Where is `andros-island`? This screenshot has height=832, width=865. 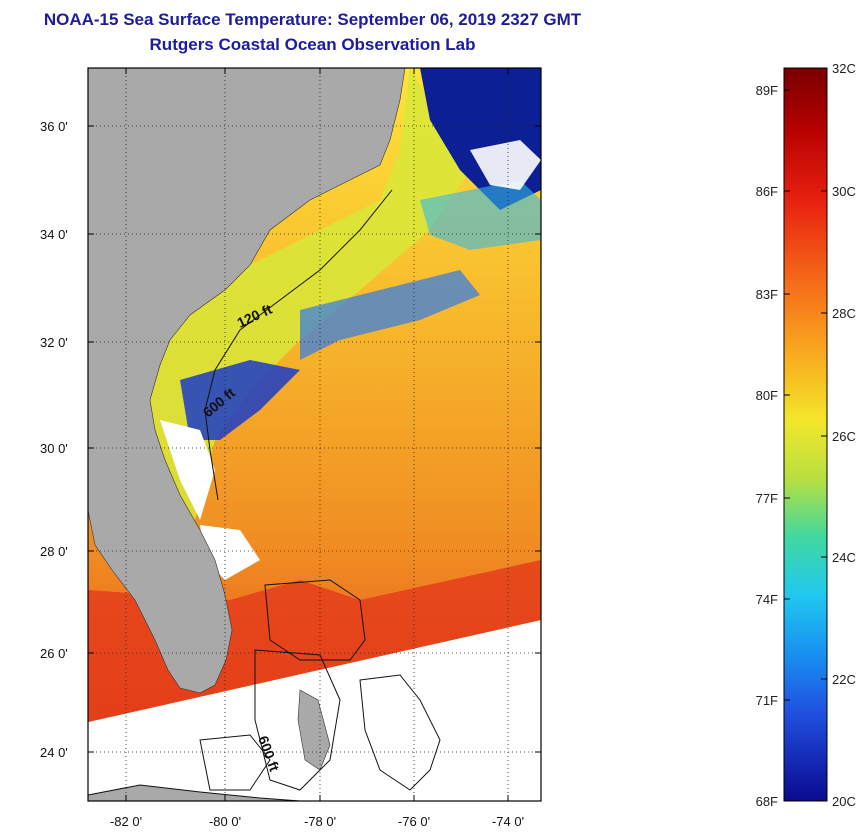
andros-island is located at coordinates (314, 730).